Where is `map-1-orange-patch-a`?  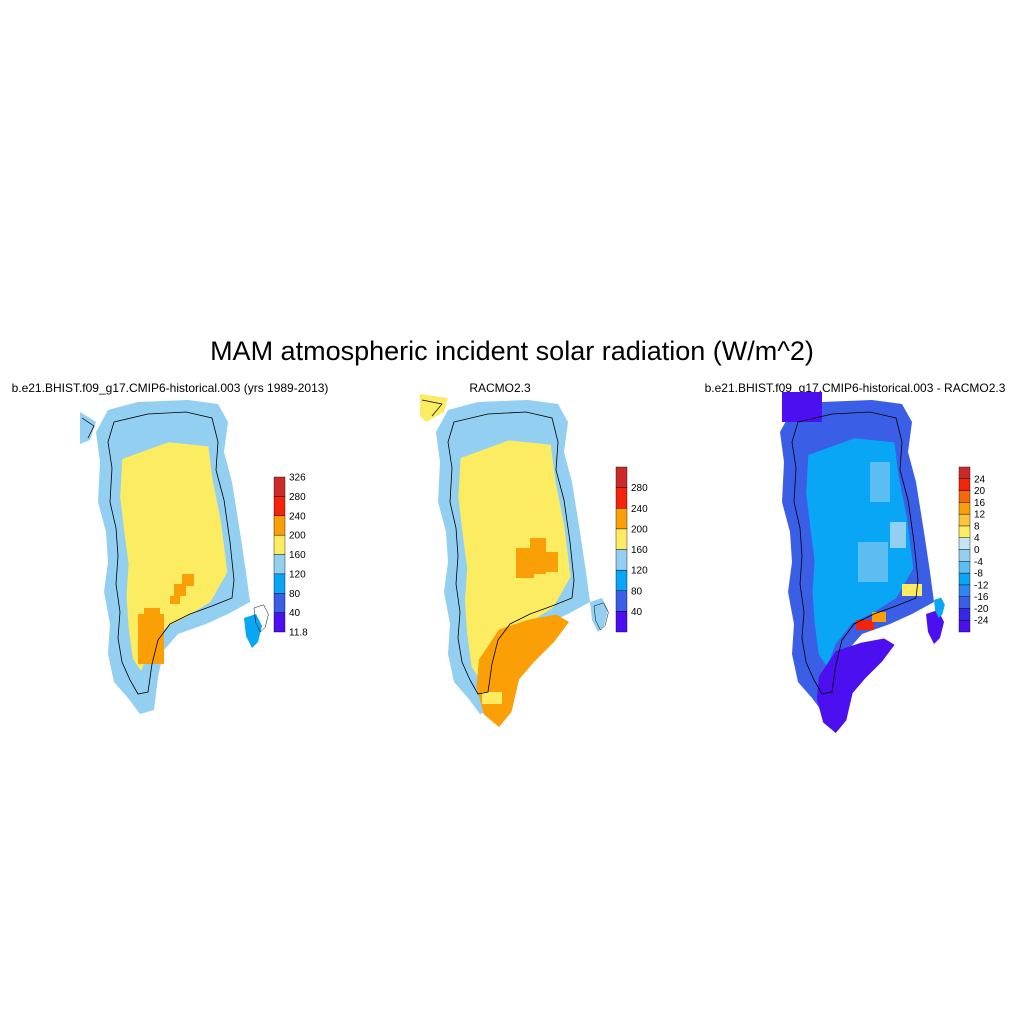
map-1-orange-patch-a is located at coordinates (180, 590).